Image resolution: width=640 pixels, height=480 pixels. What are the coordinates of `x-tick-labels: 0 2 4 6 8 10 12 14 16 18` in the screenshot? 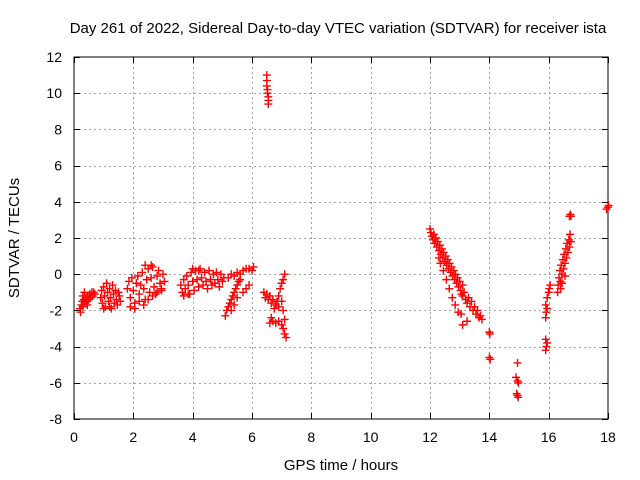 It's located at (343, 437).